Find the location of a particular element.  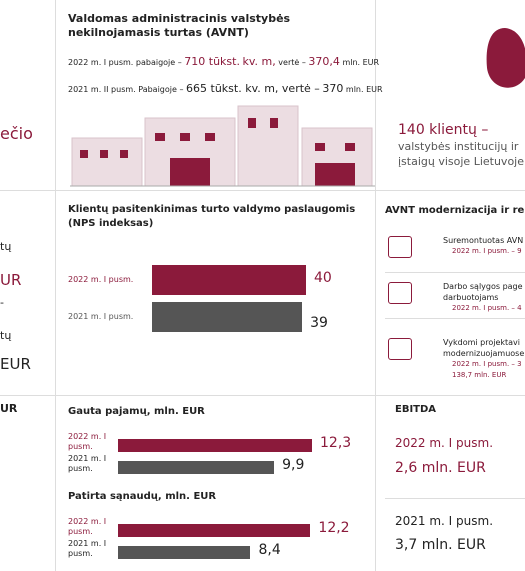

item-text: Darbo sąlygos page is located at coordinates (483, 286).